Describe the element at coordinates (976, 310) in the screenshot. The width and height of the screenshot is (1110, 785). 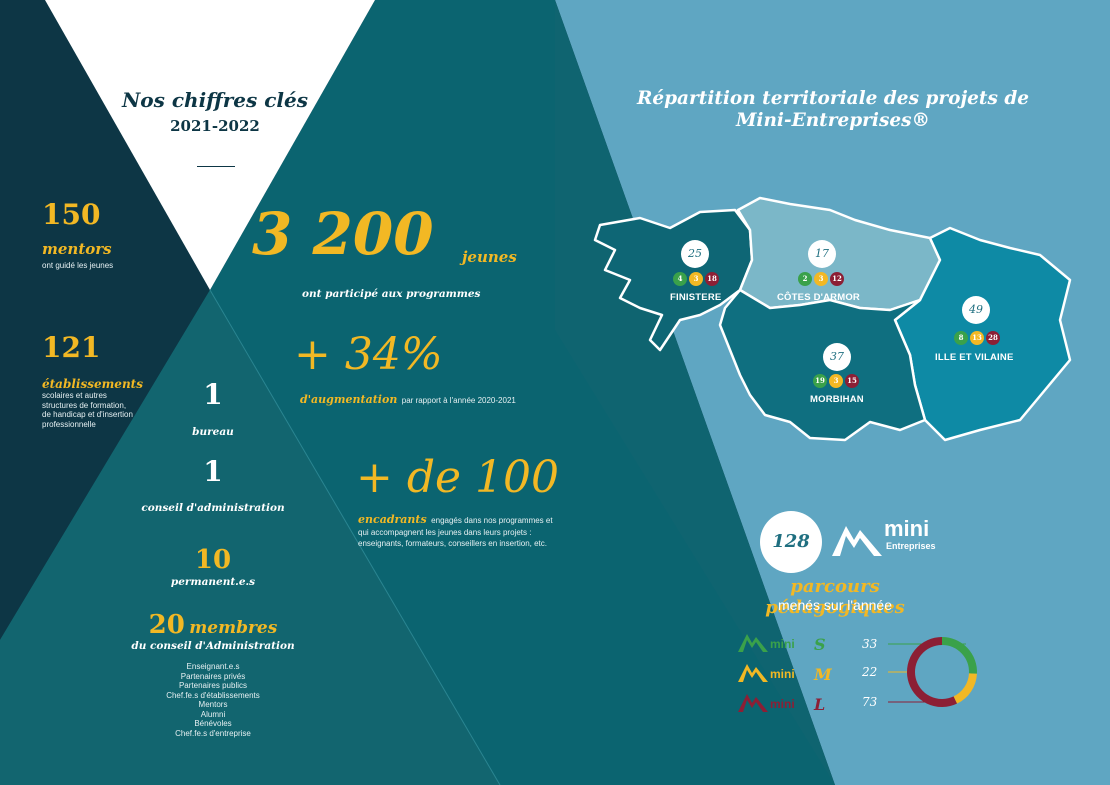
I see `ille-vilaine-total: 49` at that location.